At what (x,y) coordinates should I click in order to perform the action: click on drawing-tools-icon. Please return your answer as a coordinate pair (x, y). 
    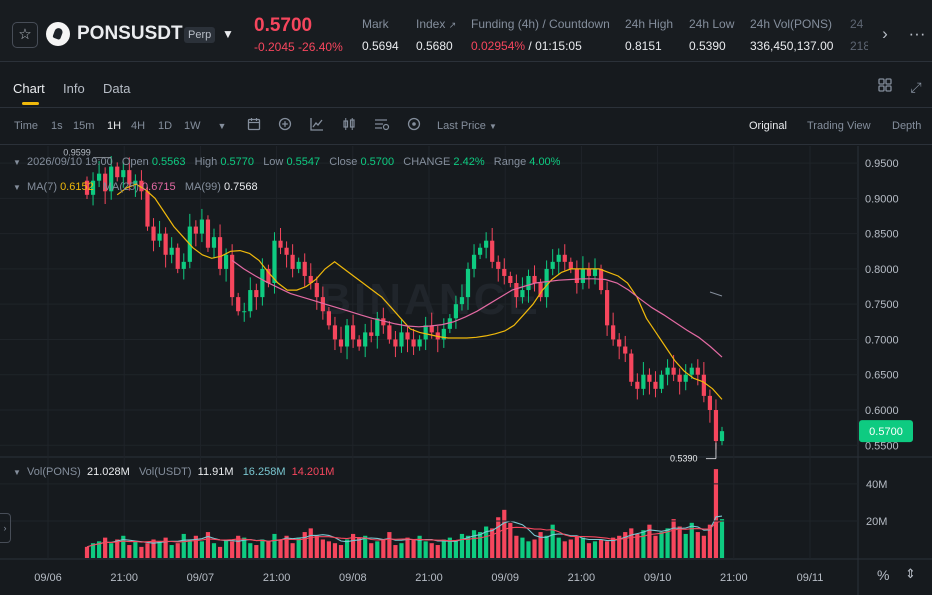
    Looking at the image, I should click on (414, 126).